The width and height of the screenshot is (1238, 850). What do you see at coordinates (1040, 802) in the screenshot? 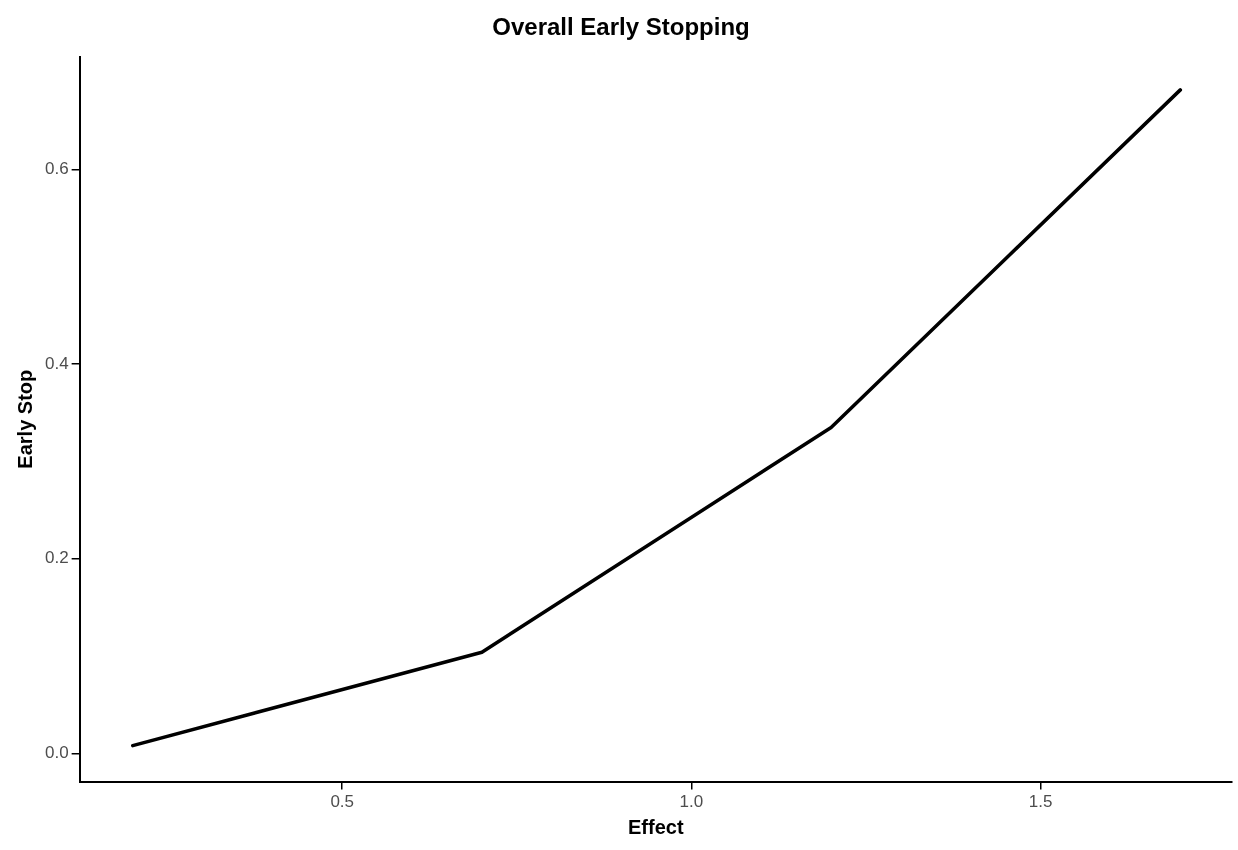
I see `x-tick-label: 1.5` at bounding box center [1040, 802].